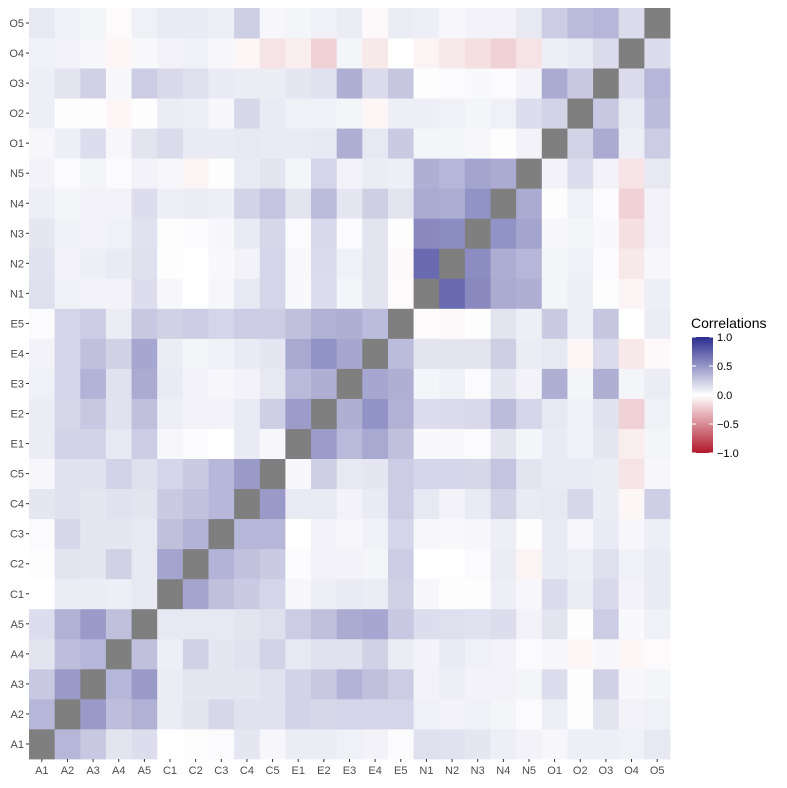 This screenshot has width=787, height=788. I want to click on legend-title: Correlations, so click(728, 323).